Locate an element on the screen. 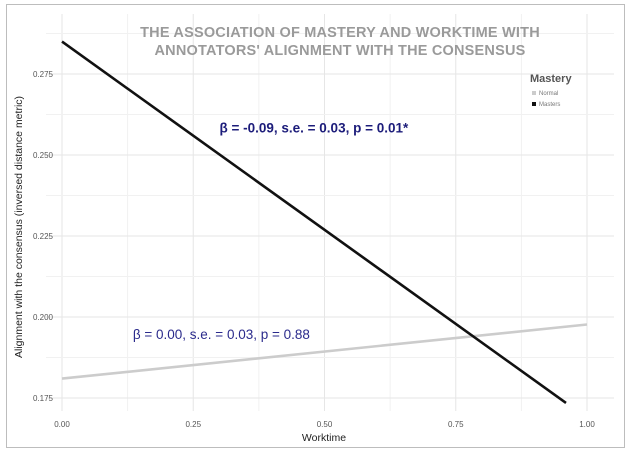 This screenshot has height=453, width=631. y-tick-labels: 0.175 0.200 0.225 0.250 0.275 is located at coordinates (43, 236).